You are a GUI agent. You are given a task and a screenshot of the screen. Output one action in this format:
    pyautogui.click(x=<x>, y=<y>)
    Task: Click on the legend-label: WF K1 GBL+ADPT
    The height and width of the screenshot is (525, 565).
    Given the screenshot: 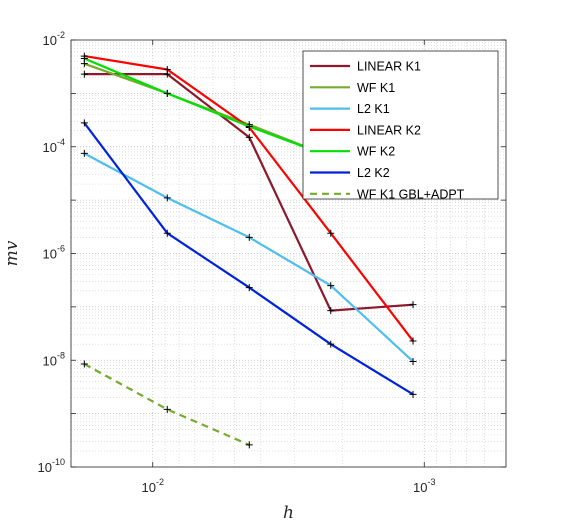 What is the action you would take?
    pyautogui.click(x=411, y=194)
    